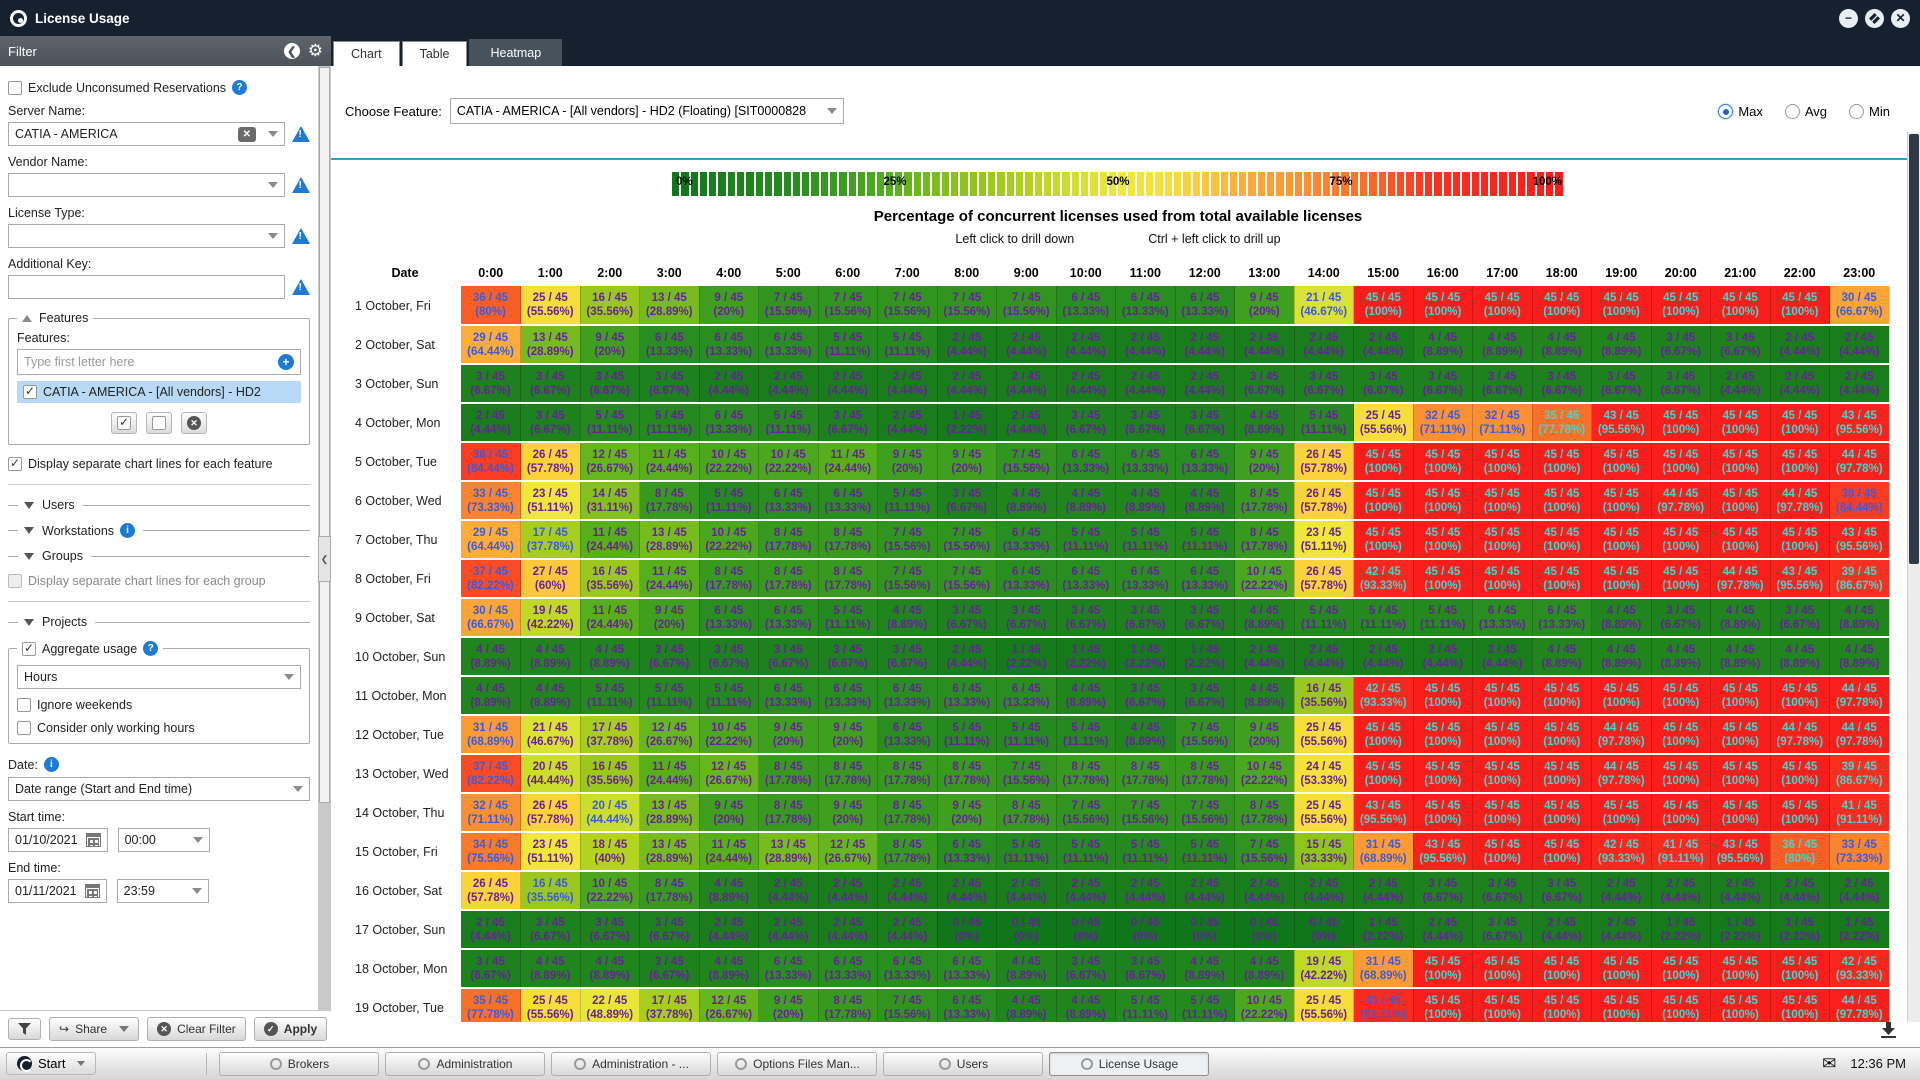 The height and width of the screenshot is (1079, 1920). I want to click on feature-item-checkbox, so click(30, 392).